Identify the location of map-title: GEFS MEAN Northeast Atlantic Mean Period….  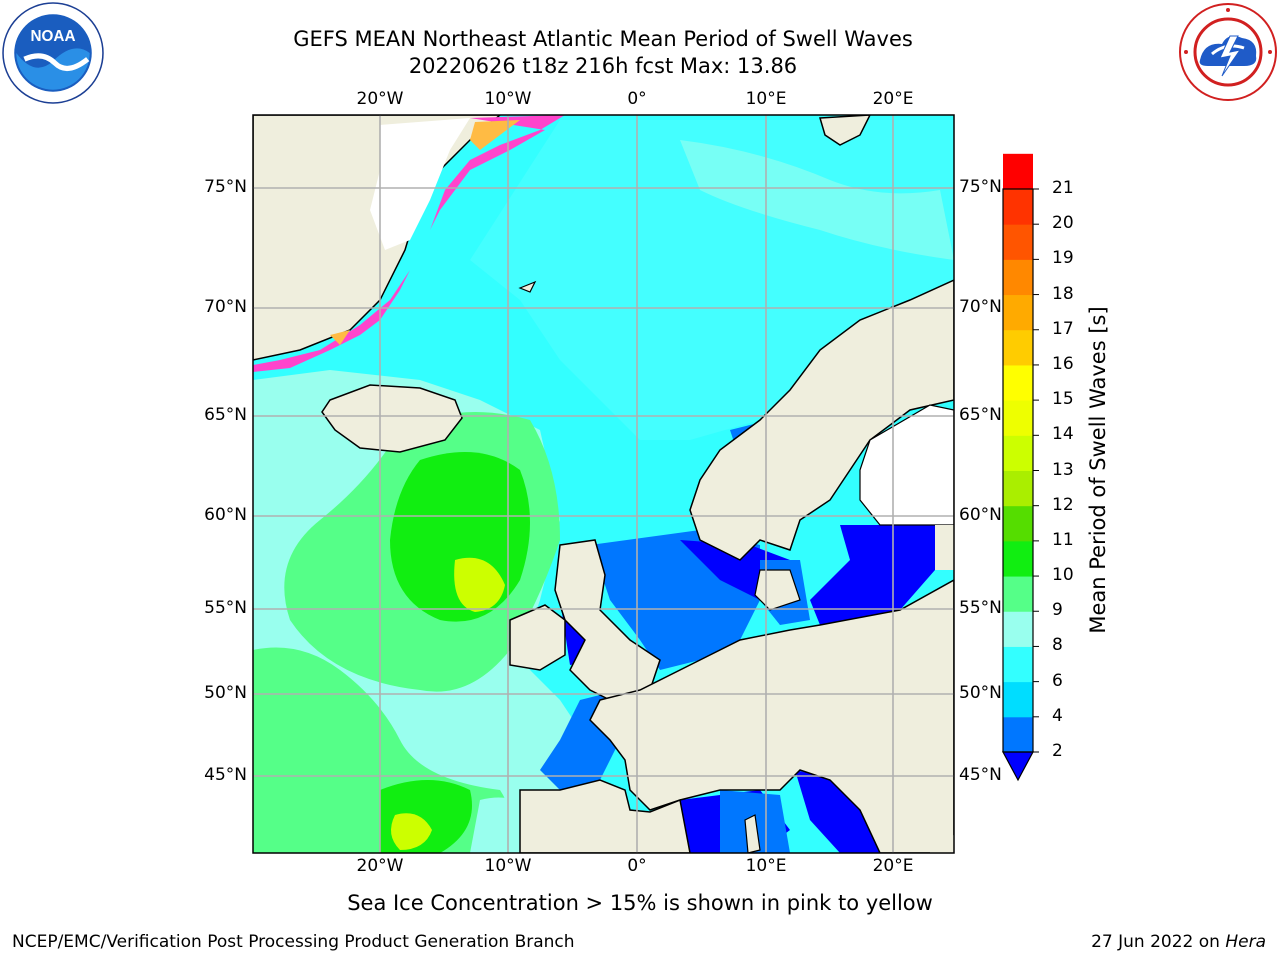
(603, 39).